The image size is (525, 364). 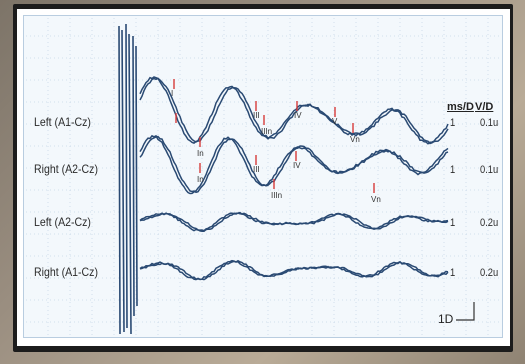 I want to click on scale-label: 1D, so click(x=446, y=319).